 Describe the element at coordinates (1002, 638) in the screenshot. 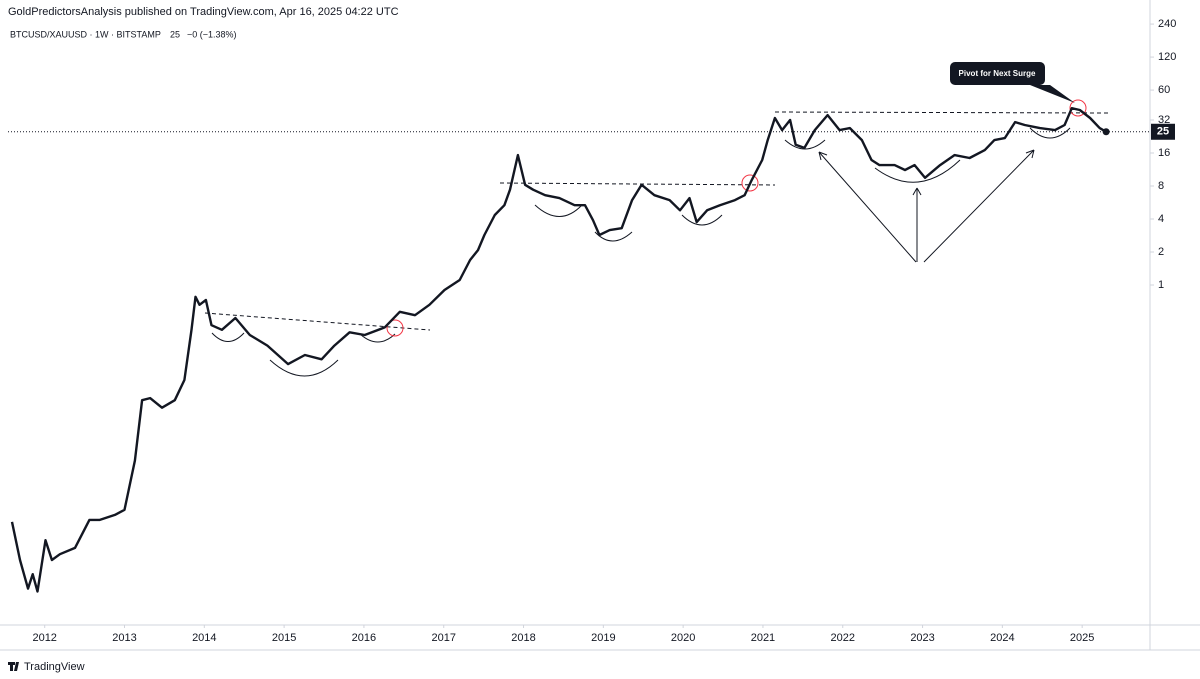

I see `x-tick-label: 2024` at that location.